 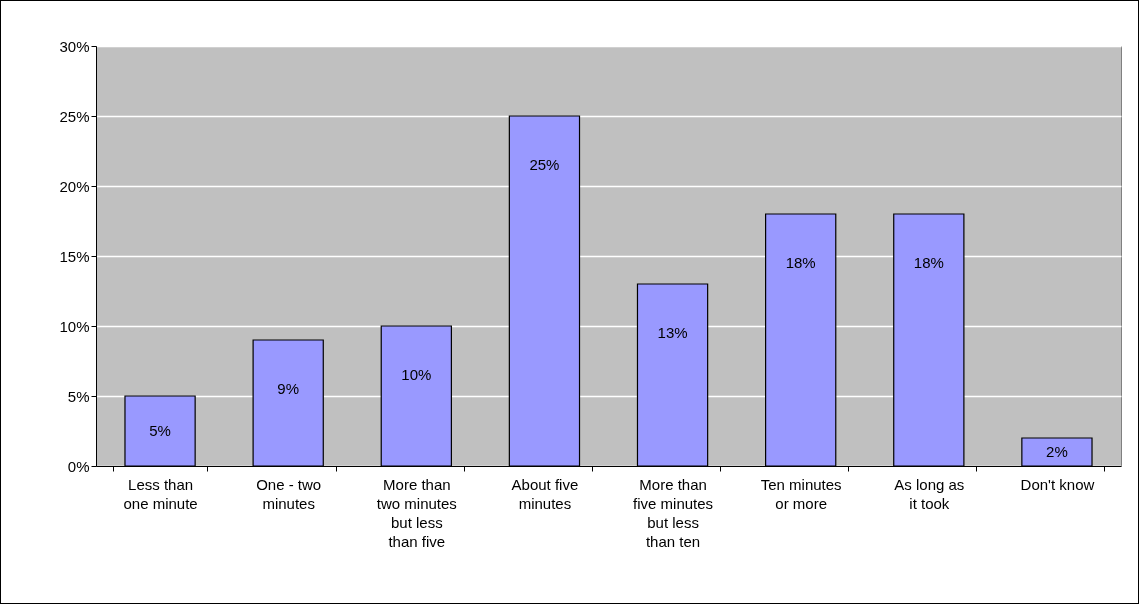 What do you see at coordinates (74, 326) in the screenshot?
I see `y-tick-label: 10%` at bounding box center [74, 326].